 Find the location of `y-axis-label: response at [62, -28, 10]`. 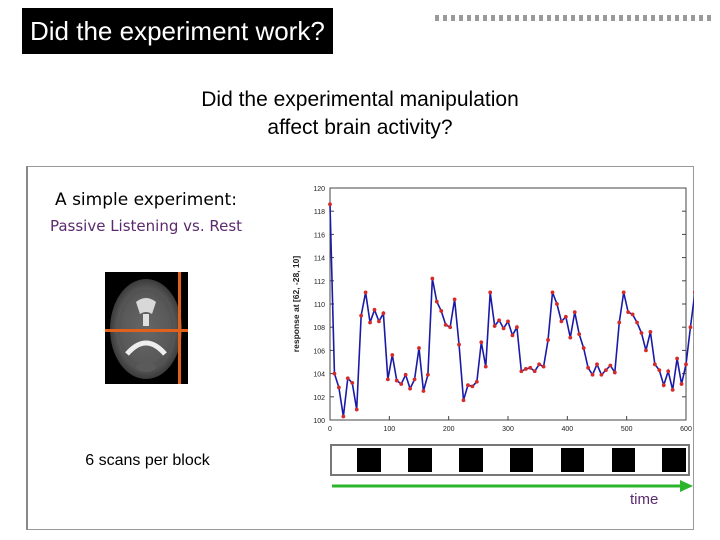

y-axis-label: response at [62, -28, 10] is located at coordinates (296, 304).